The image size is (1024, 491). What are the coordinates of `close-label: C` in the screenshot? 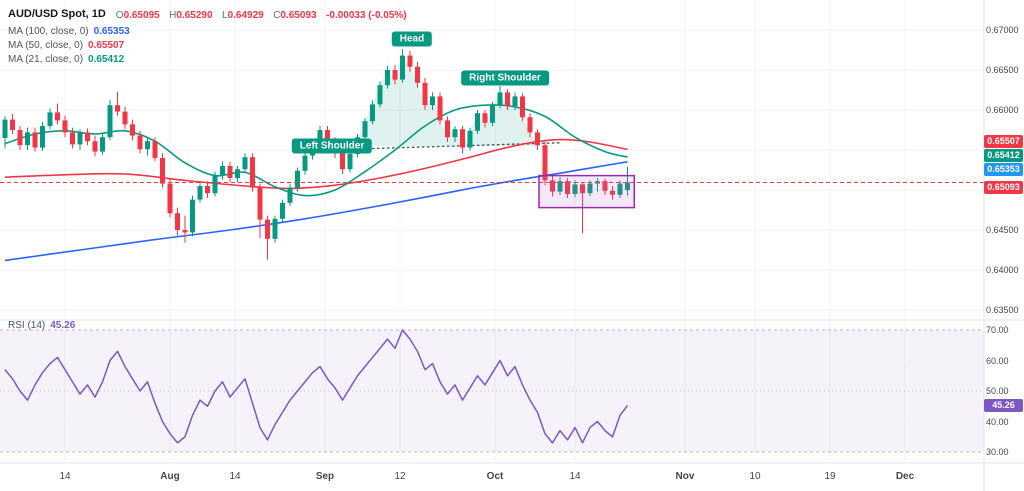 It's located at (277, 15).